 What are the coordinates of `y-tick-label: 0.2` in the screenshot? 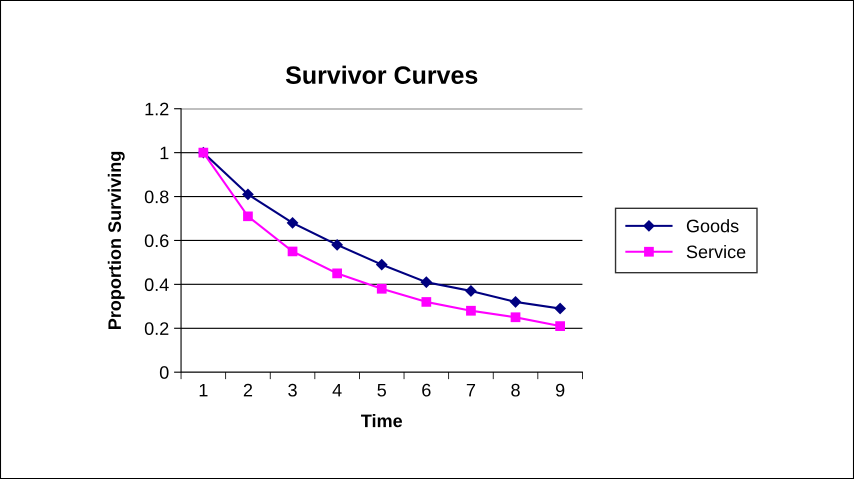 It's located at (156, 328).